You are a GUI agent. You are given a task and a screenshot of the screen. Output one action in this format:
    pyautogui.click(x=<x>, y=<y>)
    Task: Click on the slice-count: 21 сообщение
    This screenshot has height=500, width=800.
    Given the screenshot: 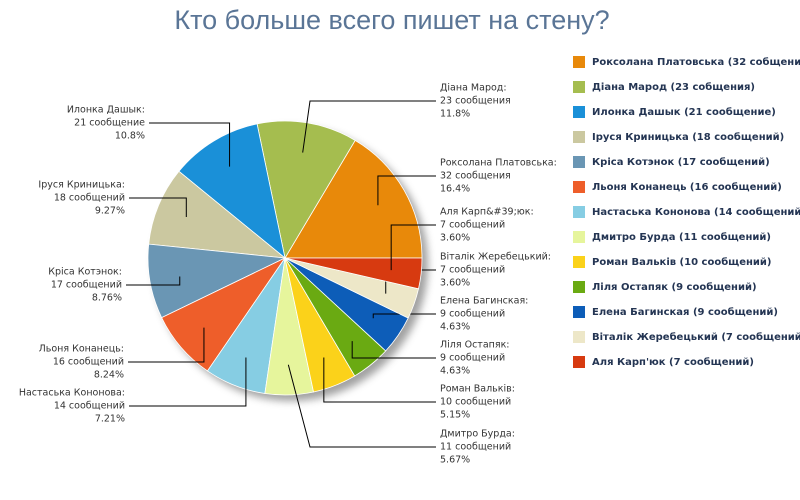 What is the action you would take?
    pyautogui.click(x=109, y=123)
    